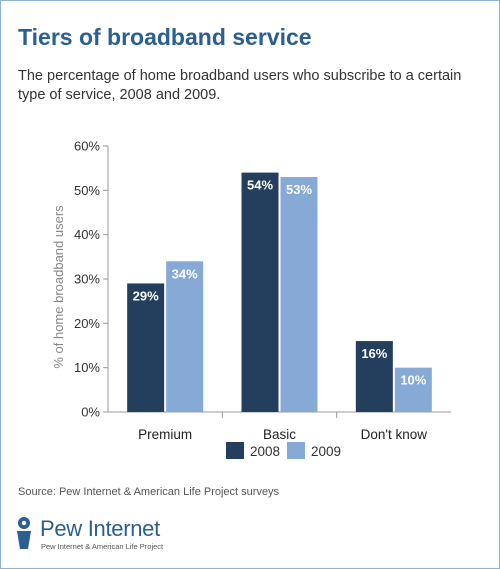 This screenshot has width=500, height=569. Describe the element at coordinates (394, 434) in the screenshot. I see `x-tick-label: Don't know` at that location.